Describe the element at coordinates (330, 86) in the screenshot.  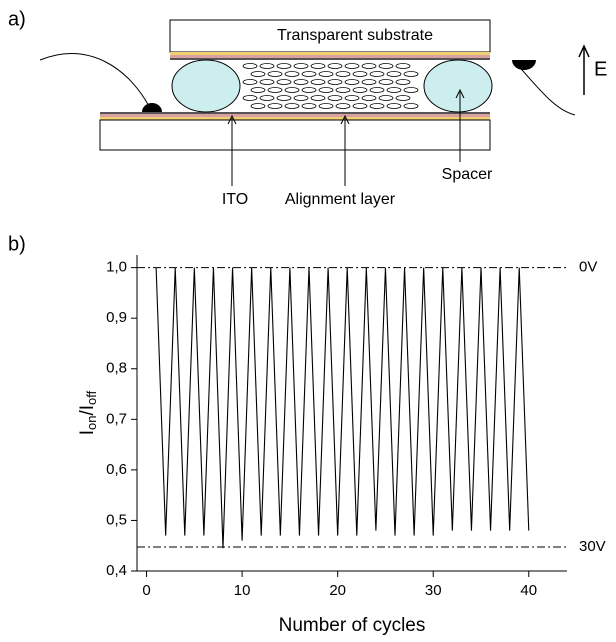
I see `liquid-crystal` at that location.